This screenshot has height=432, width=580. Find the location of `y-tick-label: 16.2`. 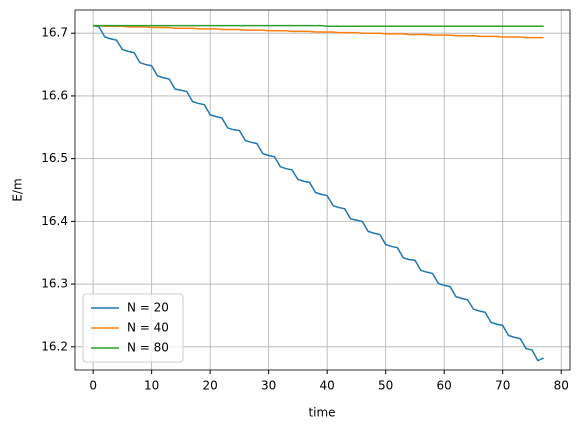

y-tick-label: 16.2 is located at coordinates (54, 346).